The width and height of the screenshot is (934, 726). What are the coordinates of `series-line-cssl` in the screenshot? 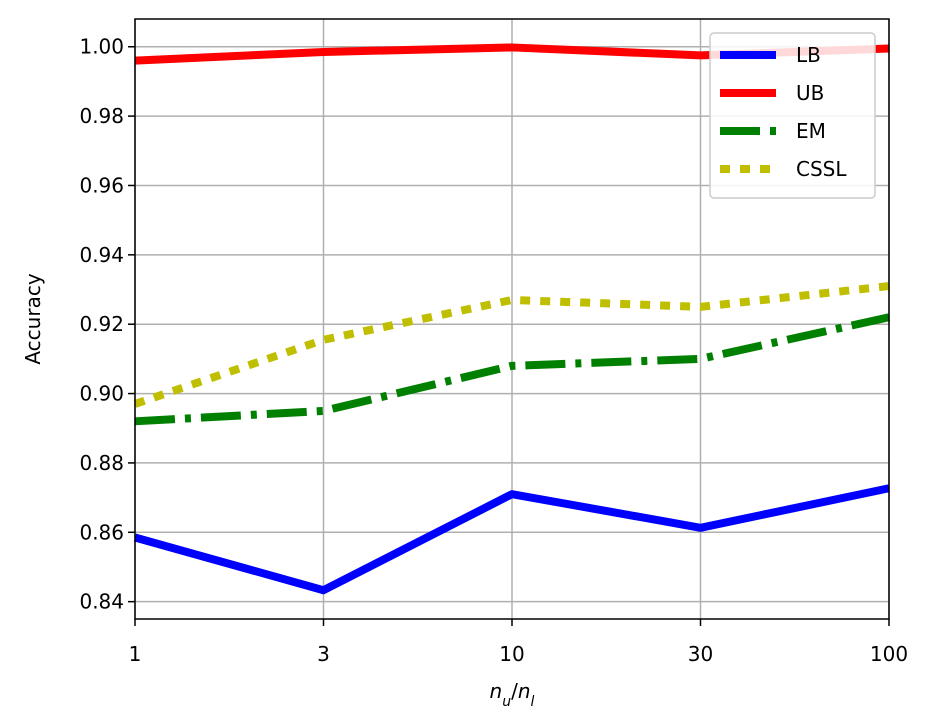 It's located at (511, 345).